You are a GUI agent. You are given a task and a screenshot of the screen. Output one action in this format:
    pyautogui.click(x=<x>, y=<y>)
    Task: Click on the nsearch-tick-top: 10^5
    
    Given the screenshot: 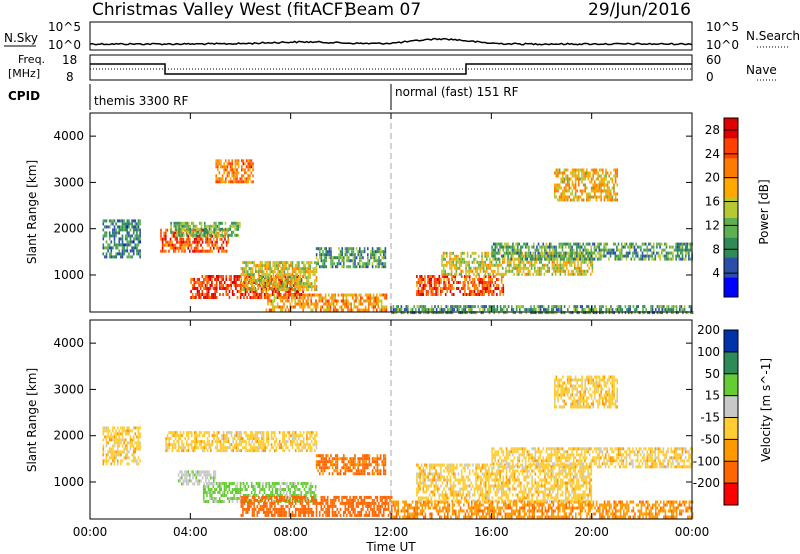 What is the action you would take?
    pyautogui.click(x=722, y=27)
    